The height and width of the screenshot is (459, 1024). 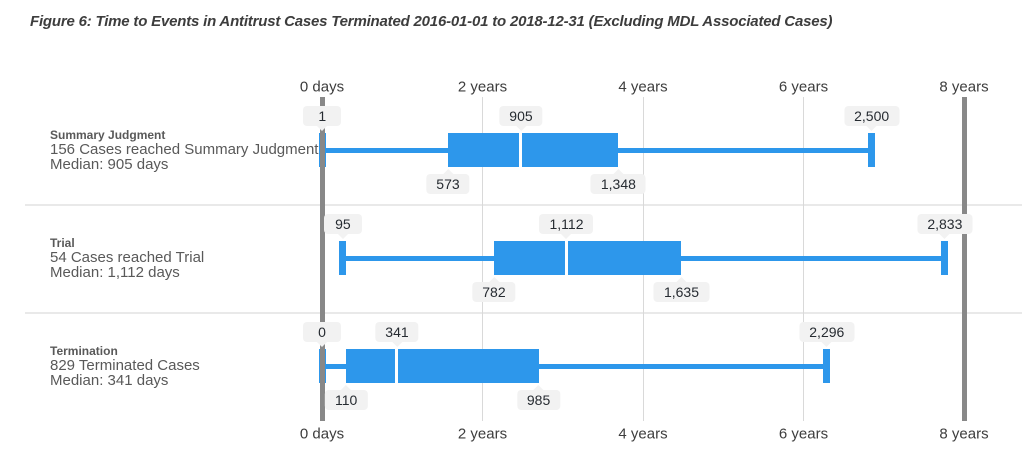 I want to click on row-label-cases: 156 Cases reached Summary Judgment, so click(x=184, y=149).